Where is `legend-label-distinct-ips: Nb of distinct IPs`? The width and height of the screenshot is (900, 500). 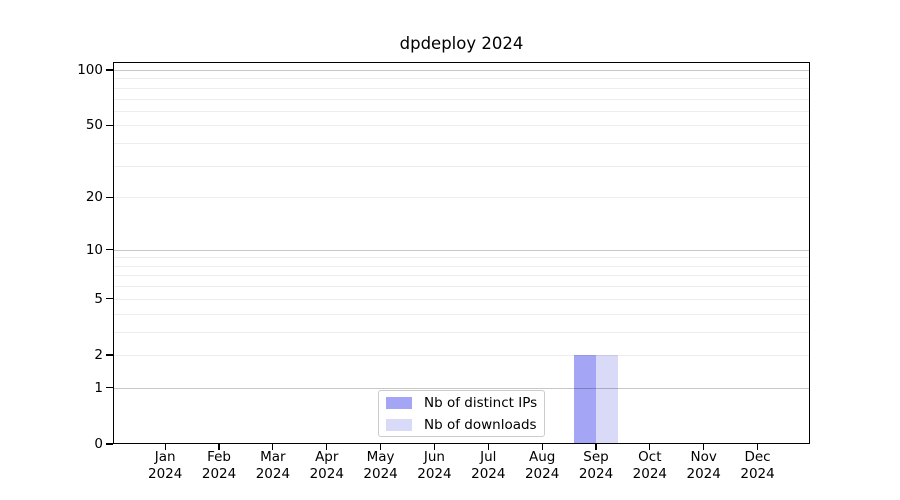 legend-label-distinct-ips: Nb of distinct IPs is located at coordinates (481, 402).